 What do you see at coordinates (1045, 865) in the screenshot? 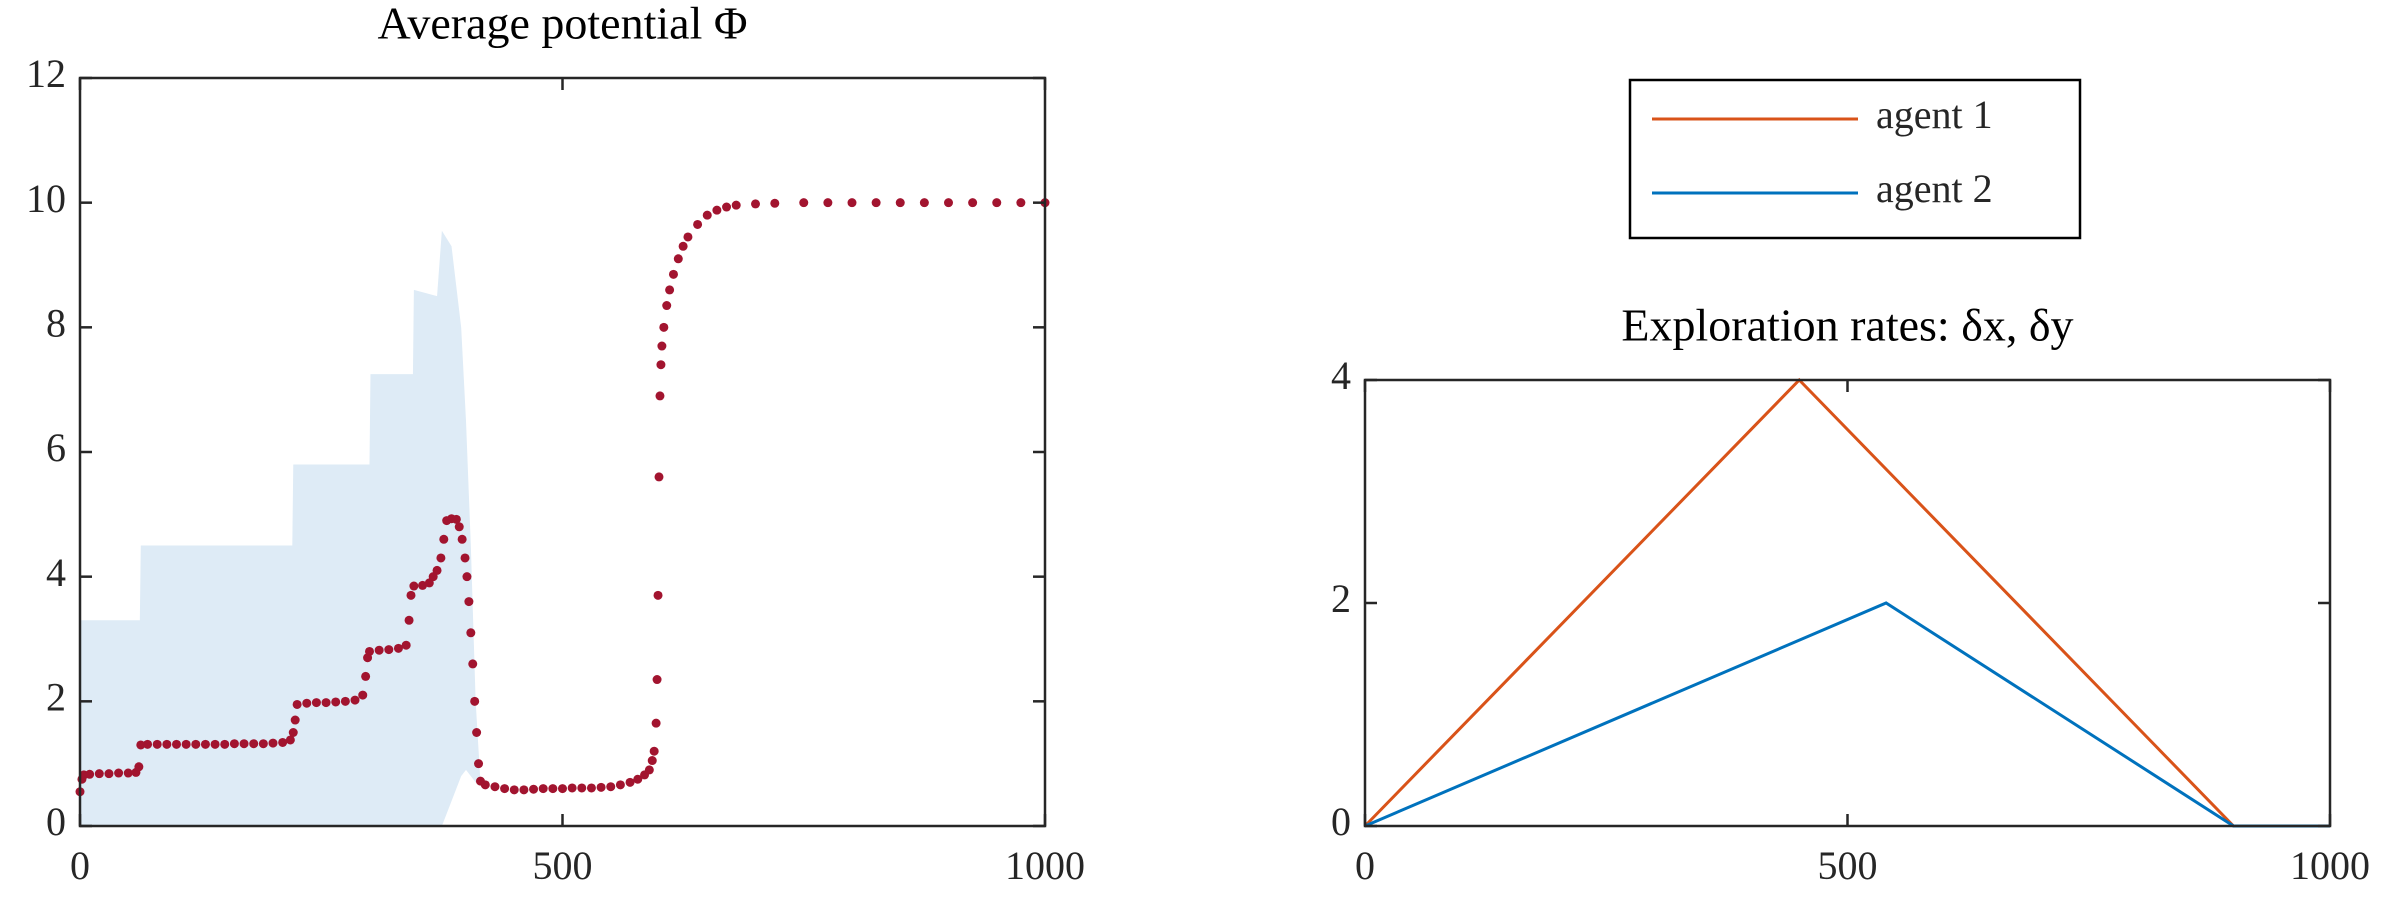
I see `x-tick-label: 1000` at bounding box center [1045, 865].